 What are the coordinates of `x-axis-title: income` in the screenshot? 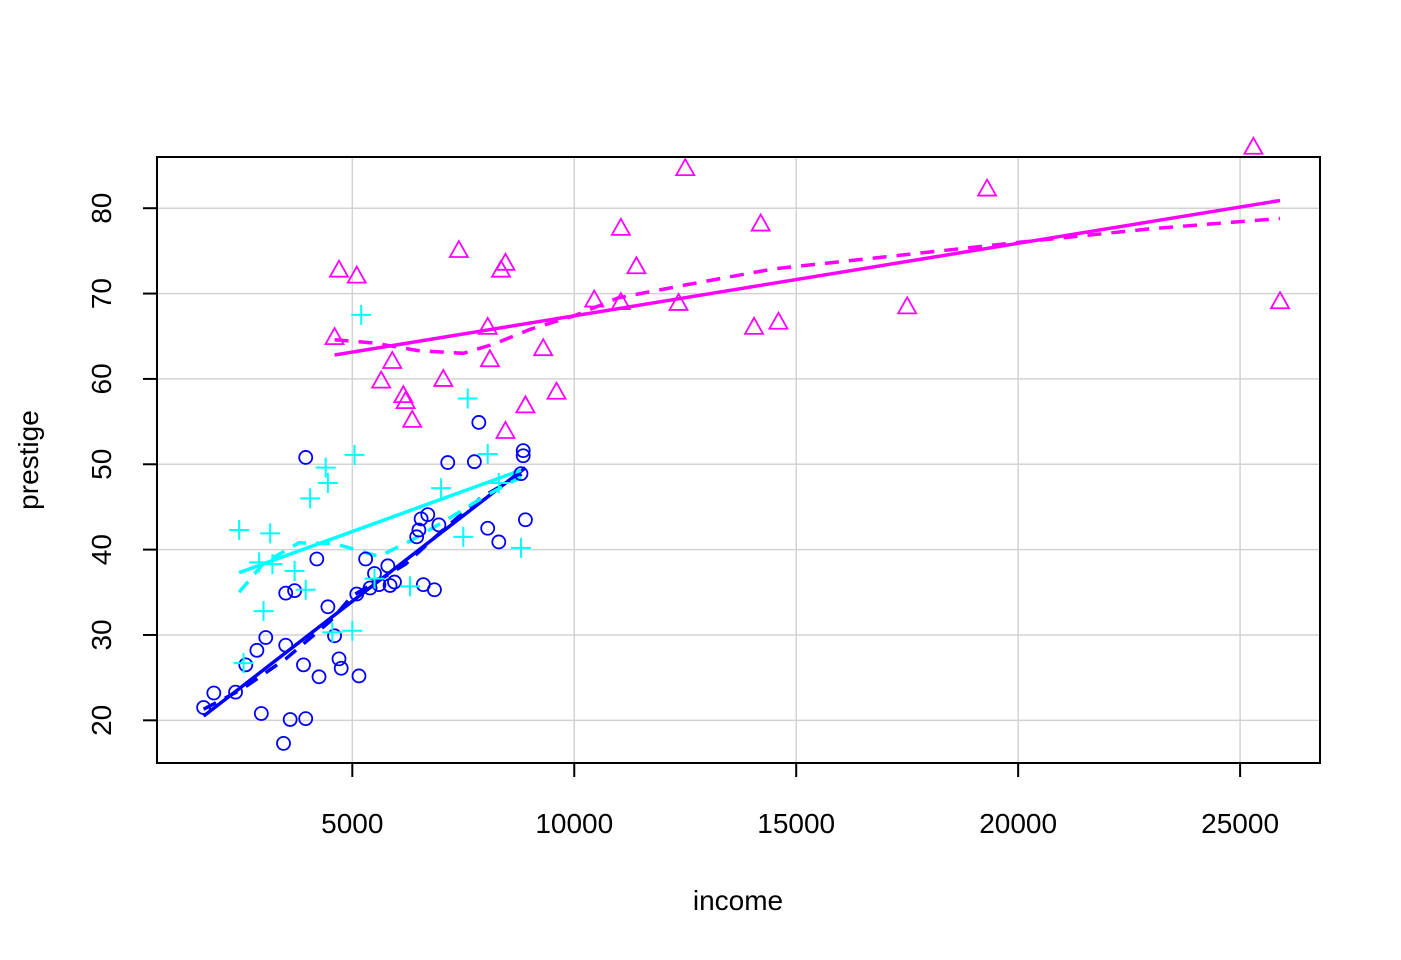 It's located at (738, 900).